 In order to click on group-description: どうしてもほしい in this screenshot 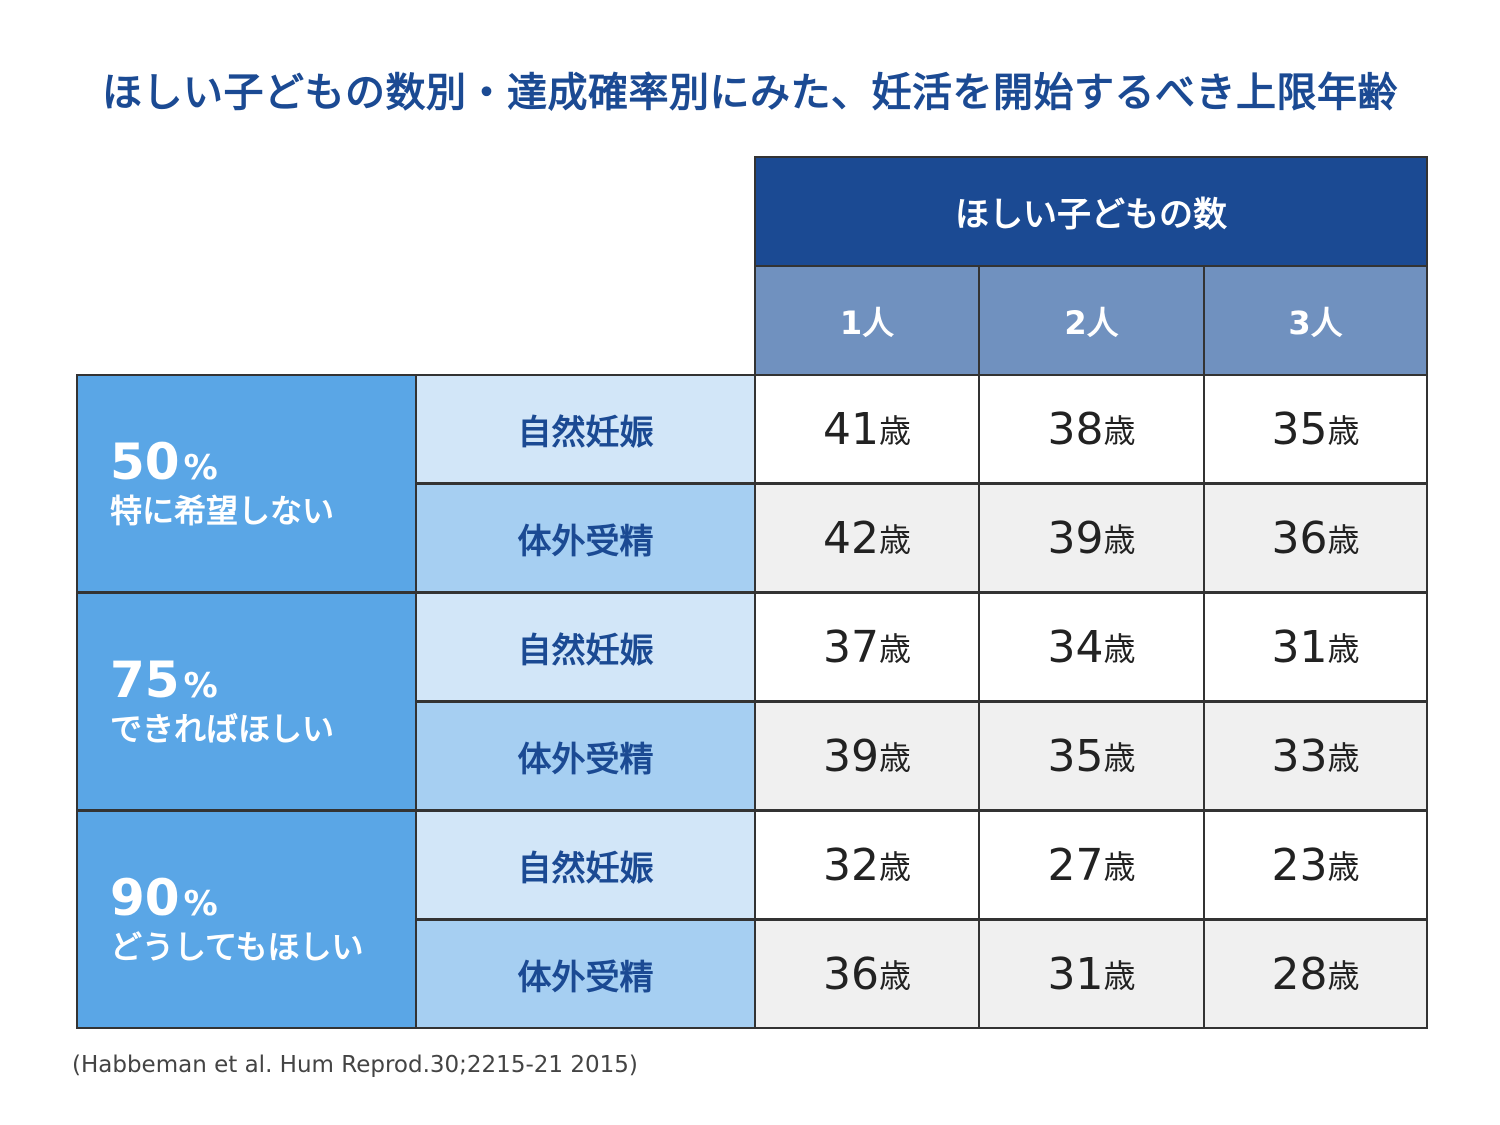, I will do `click(237, 947)`.